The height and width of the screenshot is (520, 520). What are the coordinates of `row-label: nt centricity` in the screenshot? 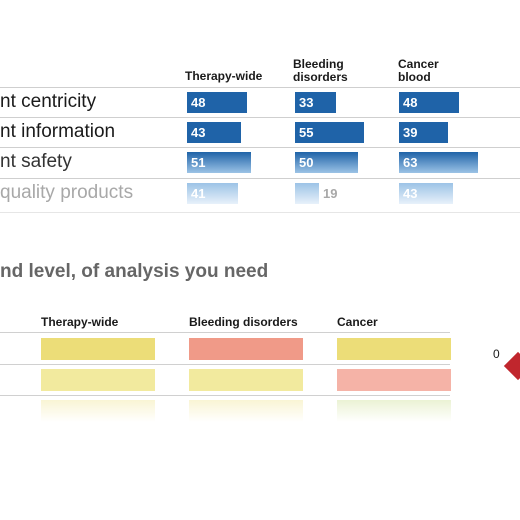 It's located at (48, 101).